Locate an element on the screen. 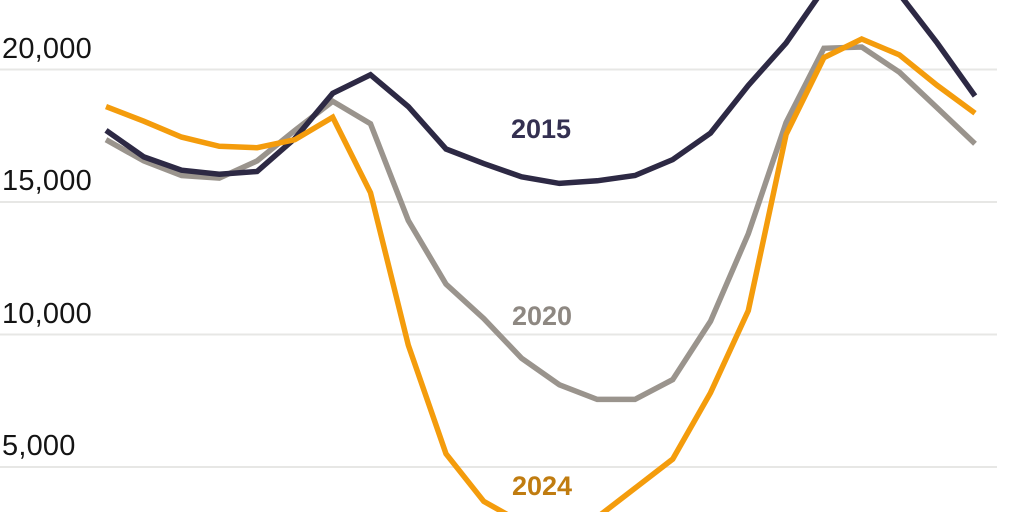 This screenshot has height=512, width=1024. y-axis-tick-5000: 5,000 is located at coordinates (39, 446).